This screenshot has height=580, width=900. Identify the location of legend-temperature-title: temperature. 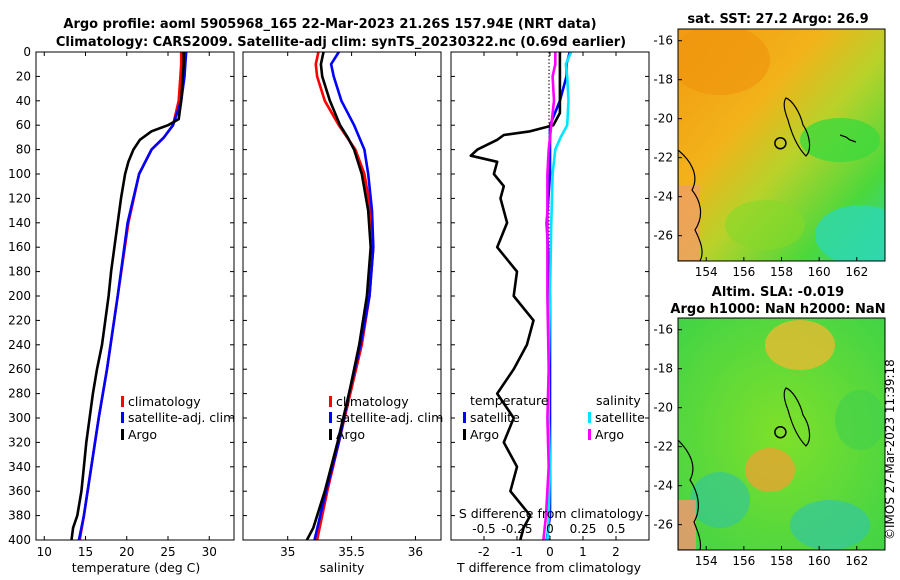
(509, 400).